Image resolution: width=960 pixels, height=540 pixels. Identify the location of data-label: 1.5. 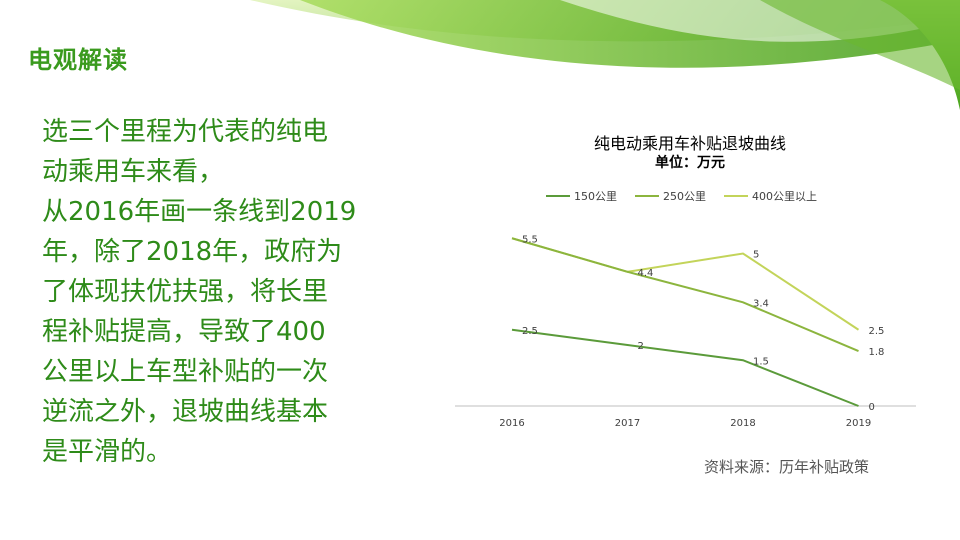
(761, 361).